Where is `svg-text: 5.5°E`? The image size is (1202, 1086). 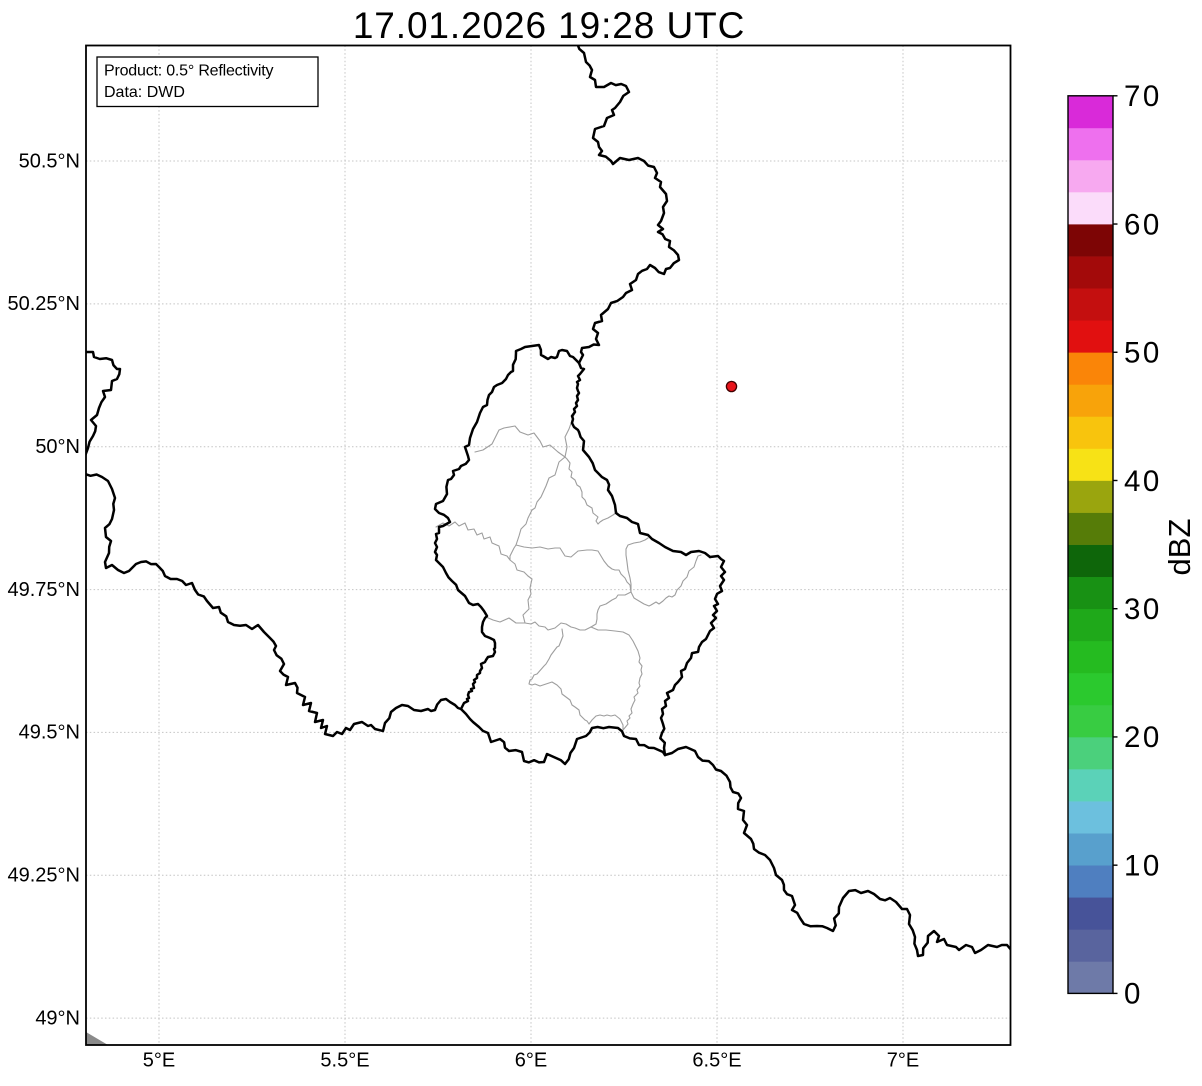 svg-text: 5.5°E is located at coordinates (344, 1061).